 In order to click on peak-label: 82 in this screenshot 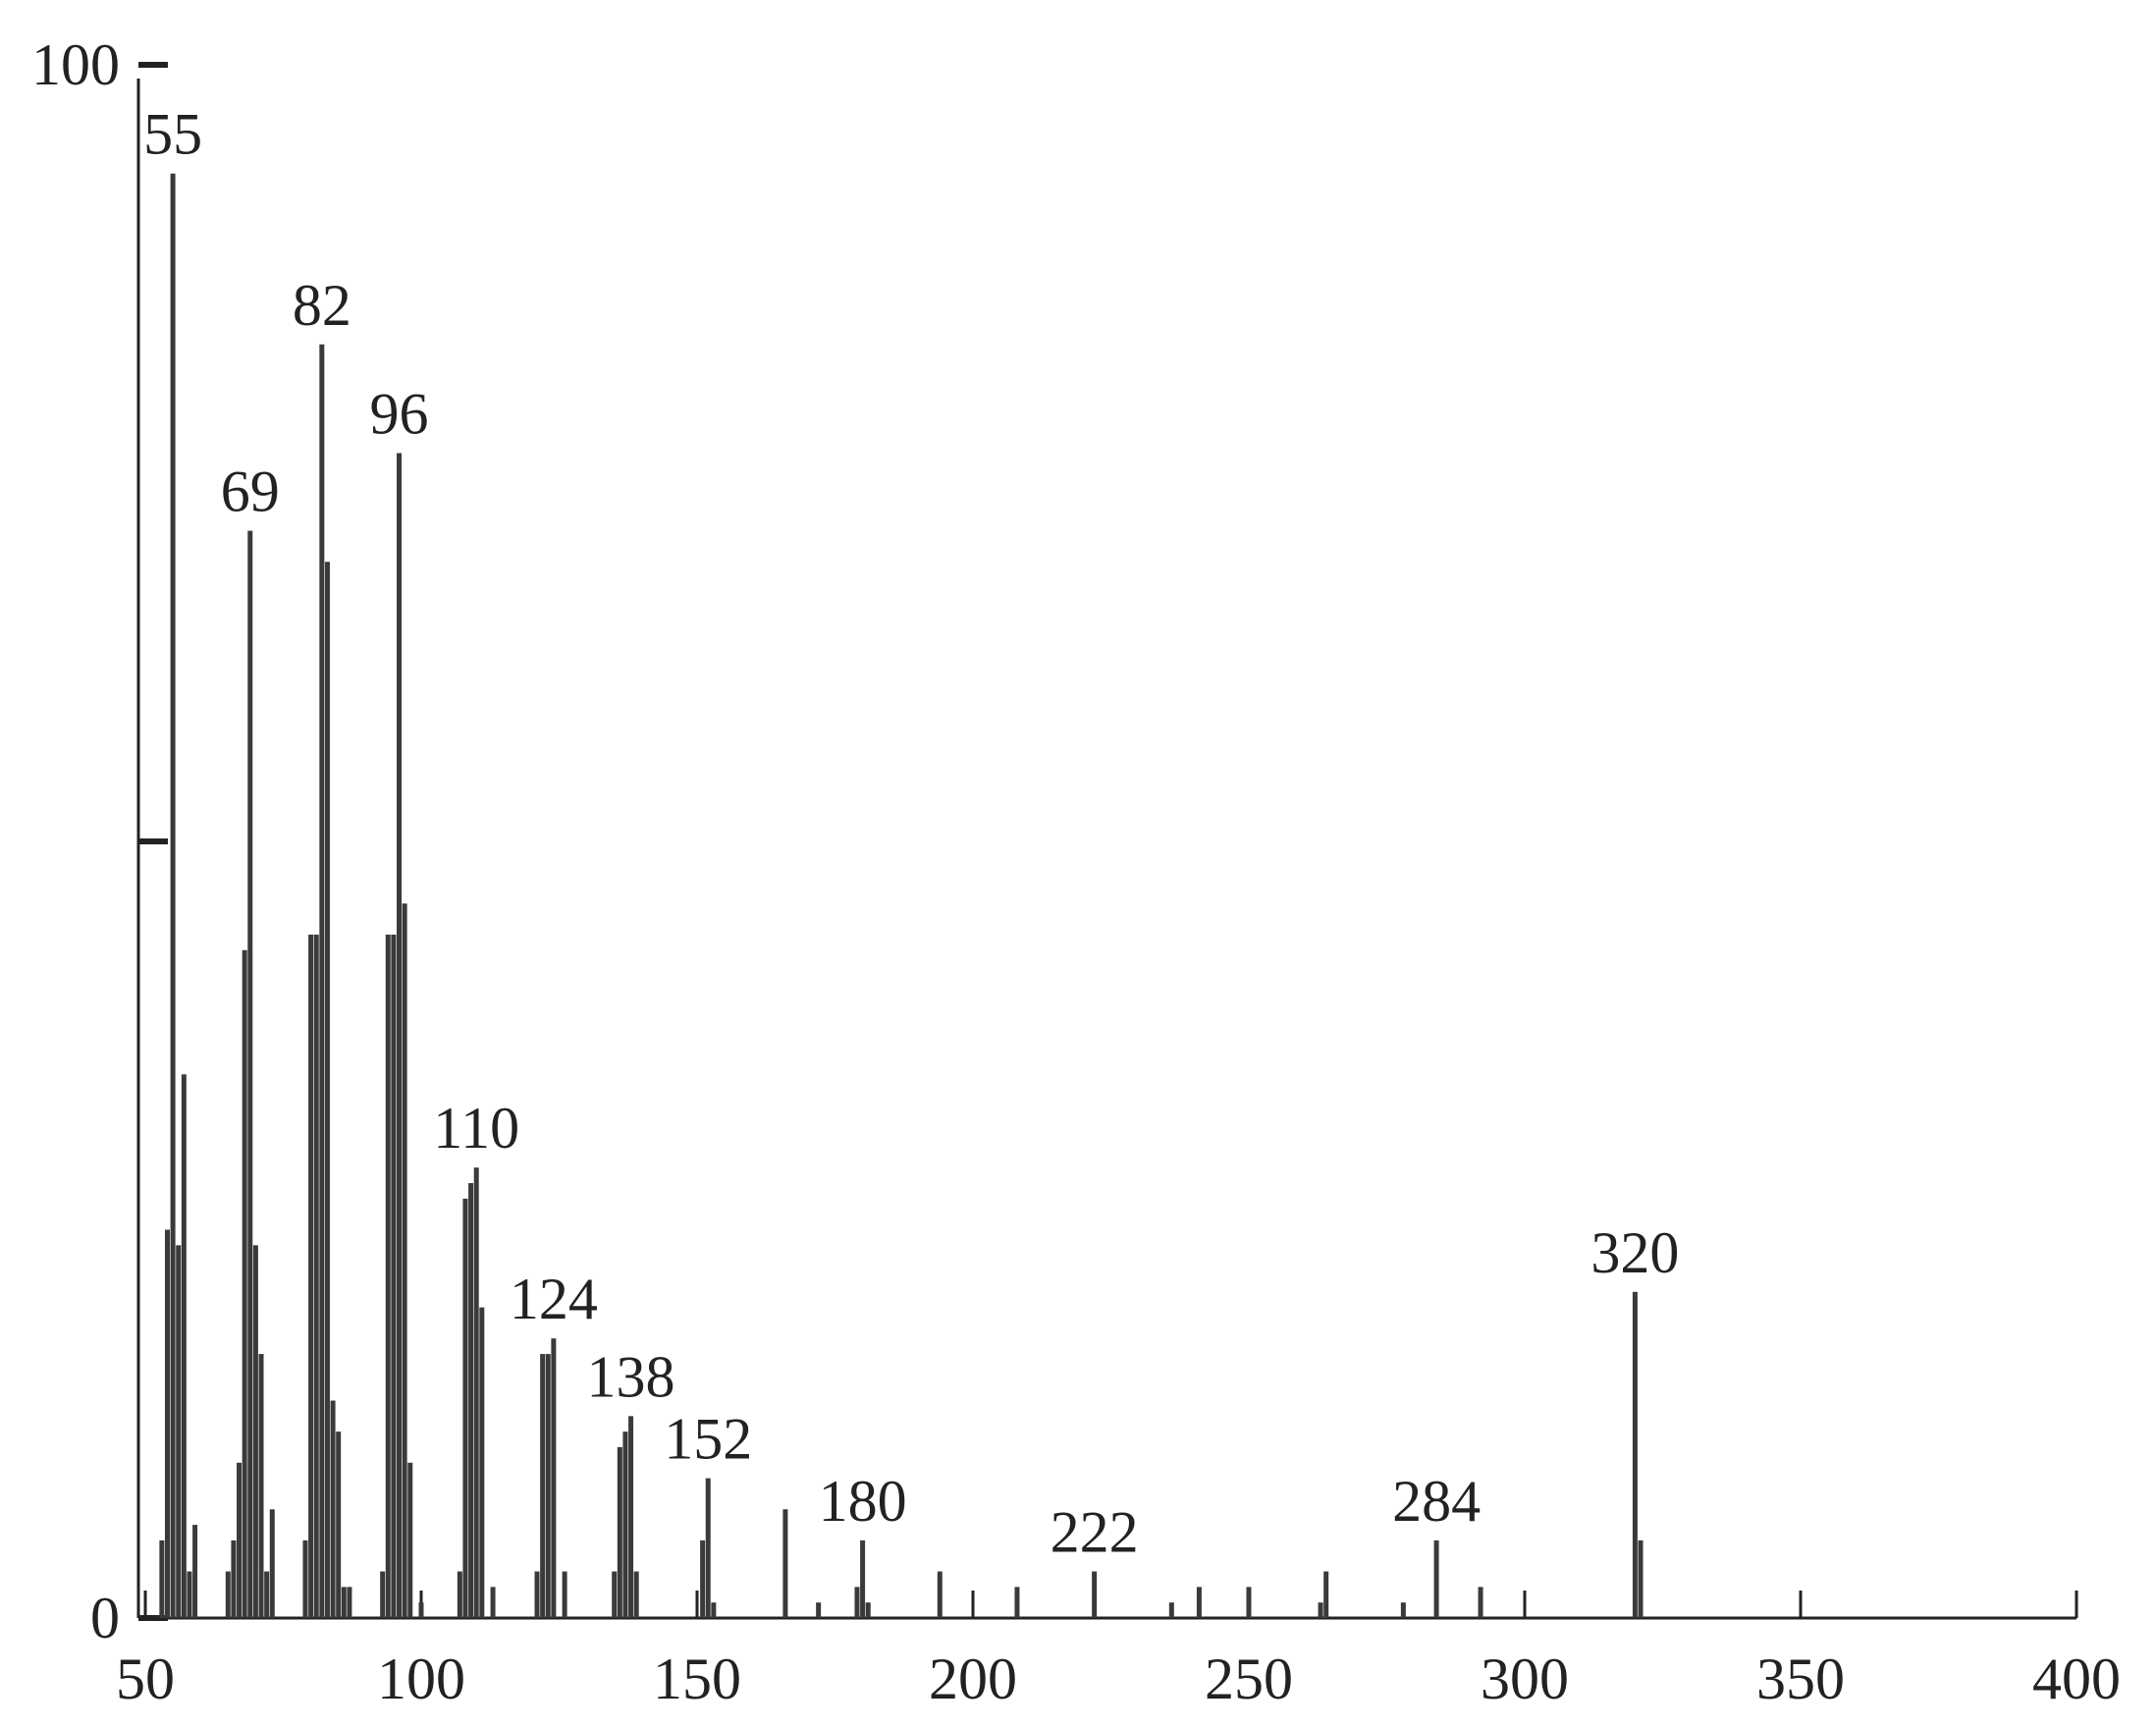, I will do `click(322, 306)`.